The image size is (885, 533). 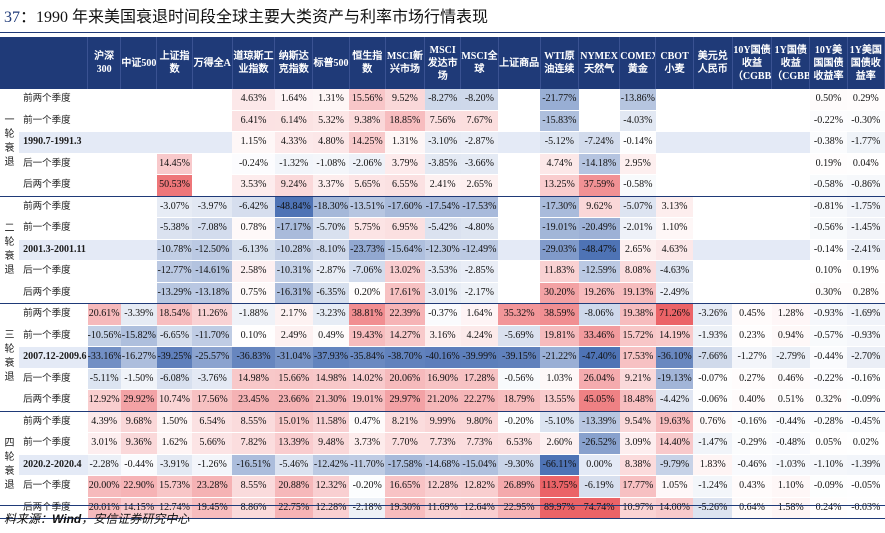 I want to click on value-cell: -5.10%, so click(x=559, y=422).